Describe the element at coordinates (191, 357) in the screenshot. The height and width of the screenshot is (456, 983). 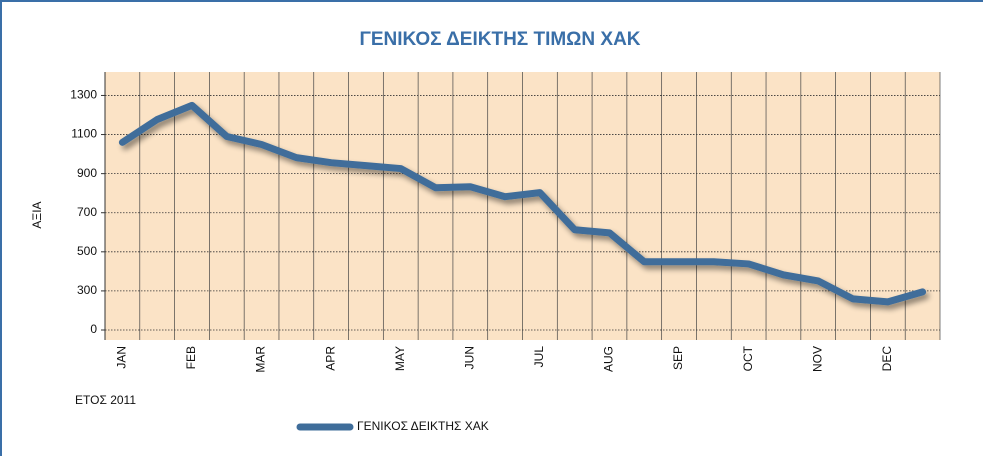
I see `x-tick-label: FEB` at that location.